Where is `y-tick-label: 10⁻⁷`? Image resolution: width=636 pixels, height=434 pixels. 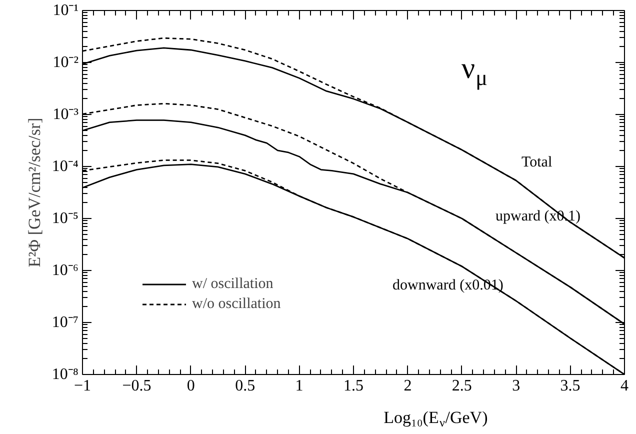
y-tick-label: 10⁻⁷ is located at coordinates (65, 322).